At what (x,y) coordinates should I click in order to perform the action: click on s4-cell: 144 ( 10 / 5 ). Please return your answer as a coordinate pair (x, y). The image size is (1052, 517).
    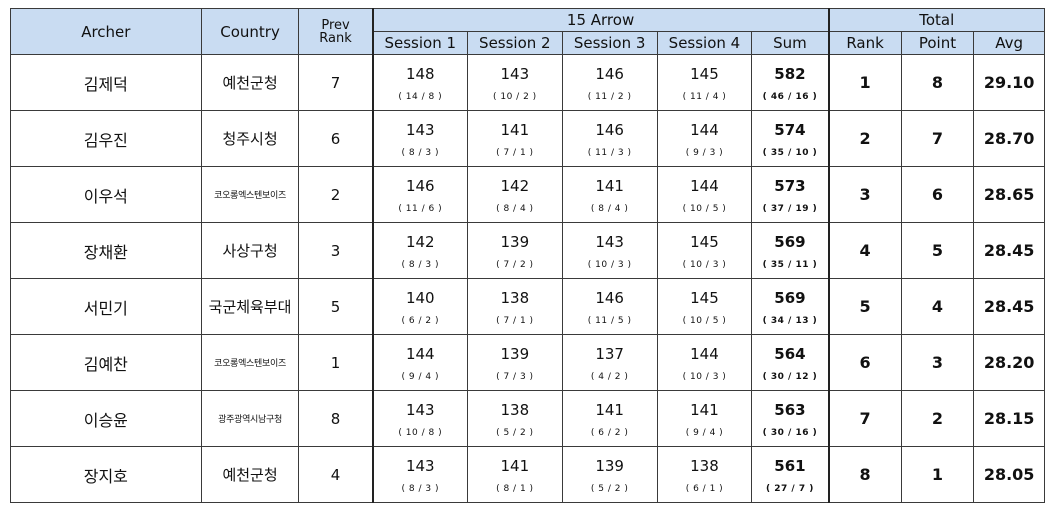
    Looking at the image, I should click on (704, 194).